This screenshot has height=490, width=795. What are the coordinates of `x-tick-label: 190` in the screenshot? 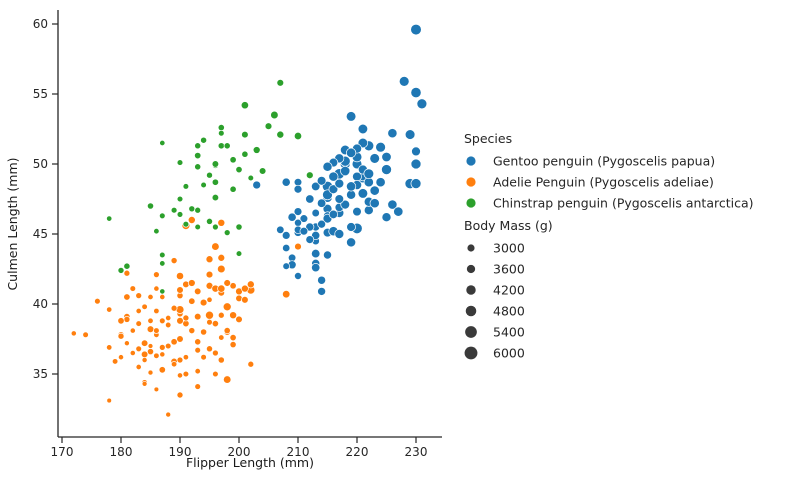 It's located at (180, 452).